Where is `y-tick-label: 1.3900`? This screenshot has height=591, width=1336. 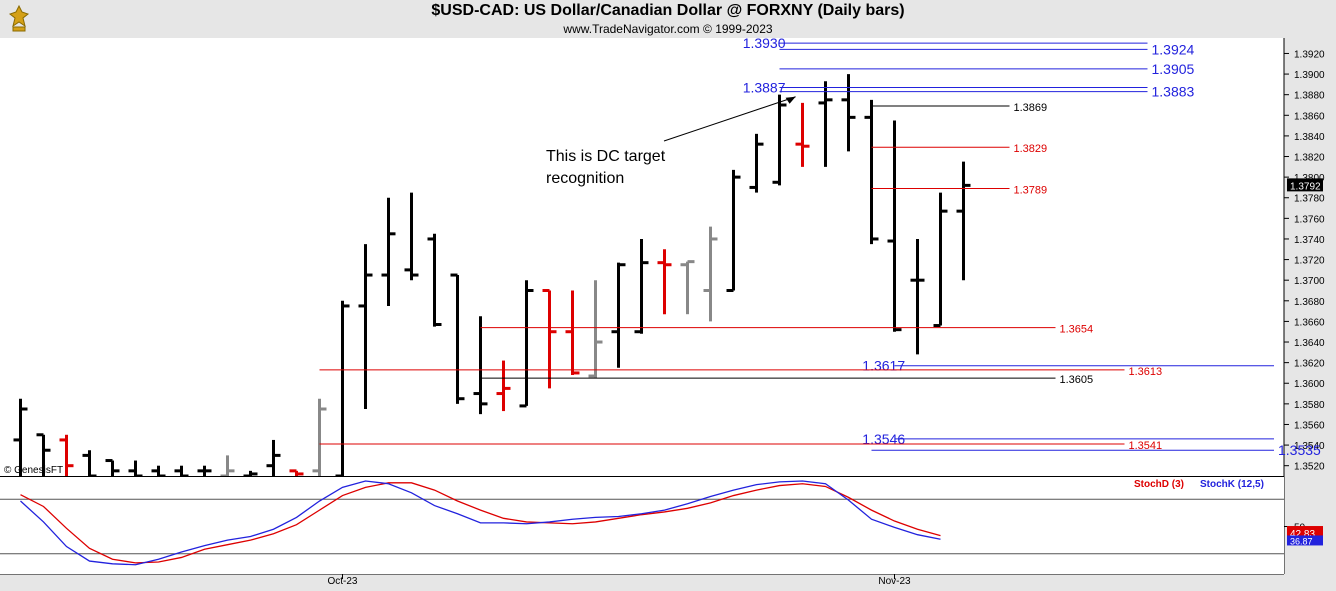 y-tick-label: 1.3900 is located at coordinates (1309, 75).